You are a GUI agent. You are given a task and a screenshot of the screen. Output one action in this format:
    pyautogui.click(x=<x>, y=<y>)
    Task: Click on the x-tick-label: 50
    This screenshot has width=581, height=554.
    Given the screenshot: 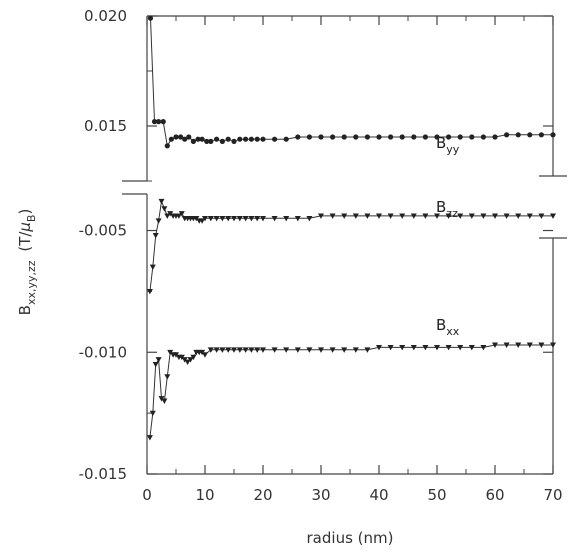 What is the action you would take?
    pyautogui.click(x=436, y=495)
    